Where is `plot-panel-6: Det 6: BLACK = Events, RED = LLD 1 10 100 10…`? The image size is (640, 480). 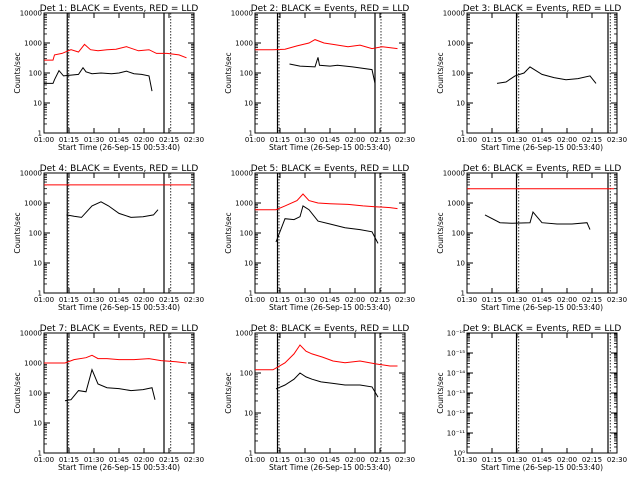
plot-panel-6: Det 6: BLACK = Events, RED = LLD 1 10 100 10… is located at coordinates (531, 238).